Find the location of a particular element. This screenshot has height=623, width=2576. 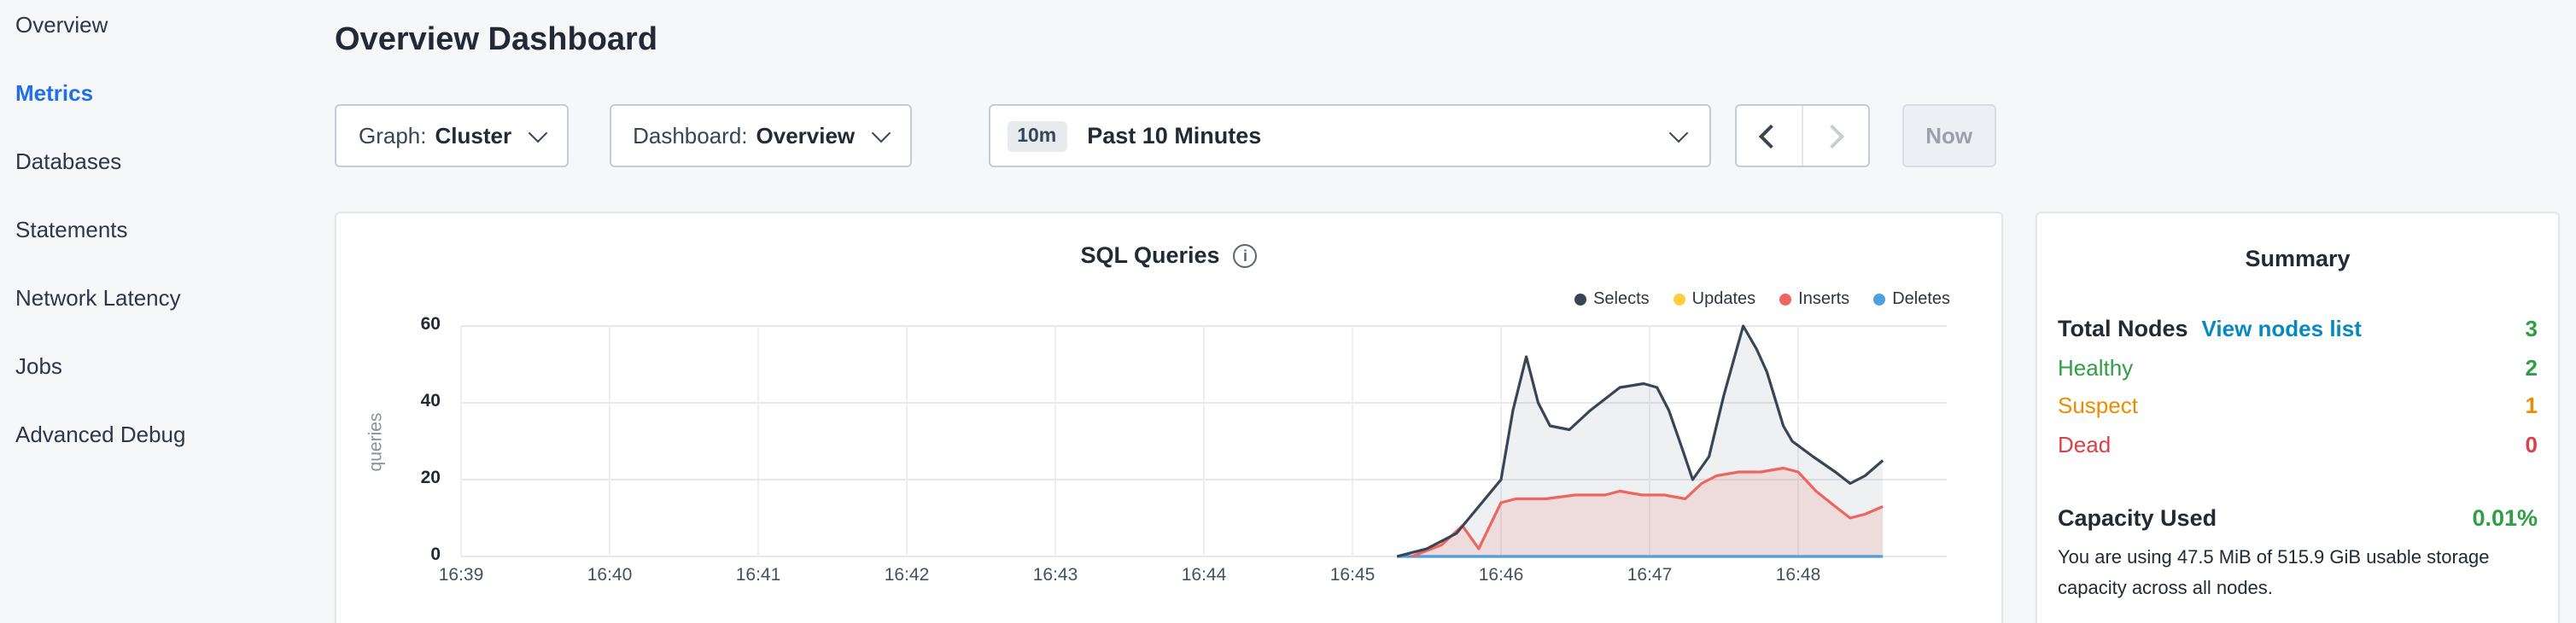

chart-title: SQL Queries is located at coordinates (1150, 255).